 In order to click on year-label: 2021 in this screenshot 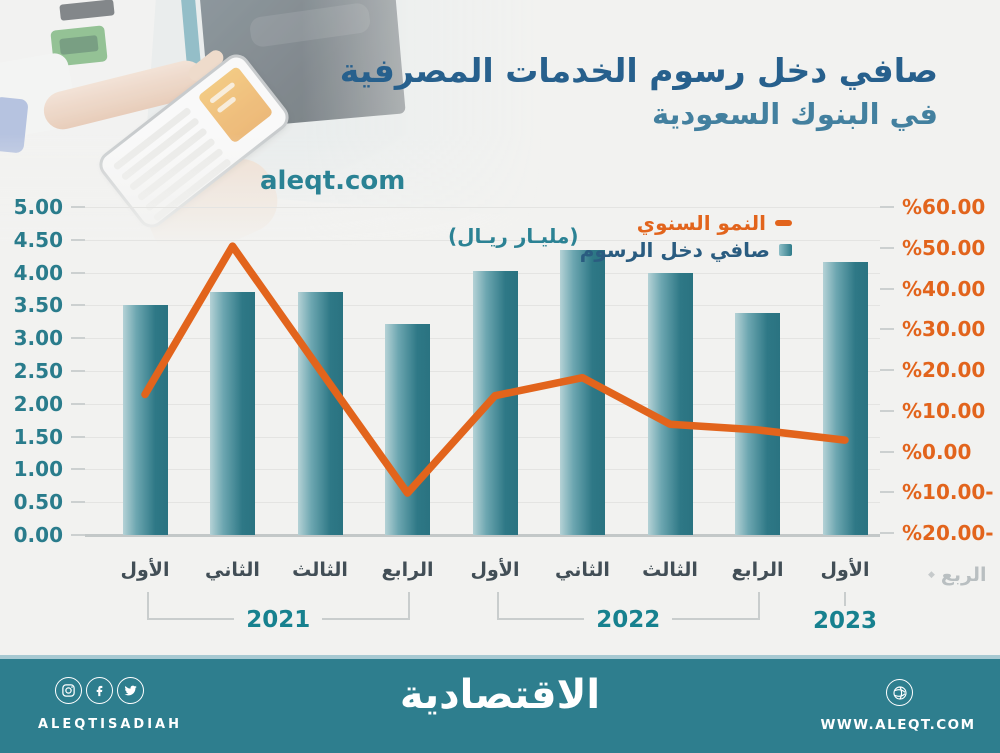, I will do `click(278, 620)`.